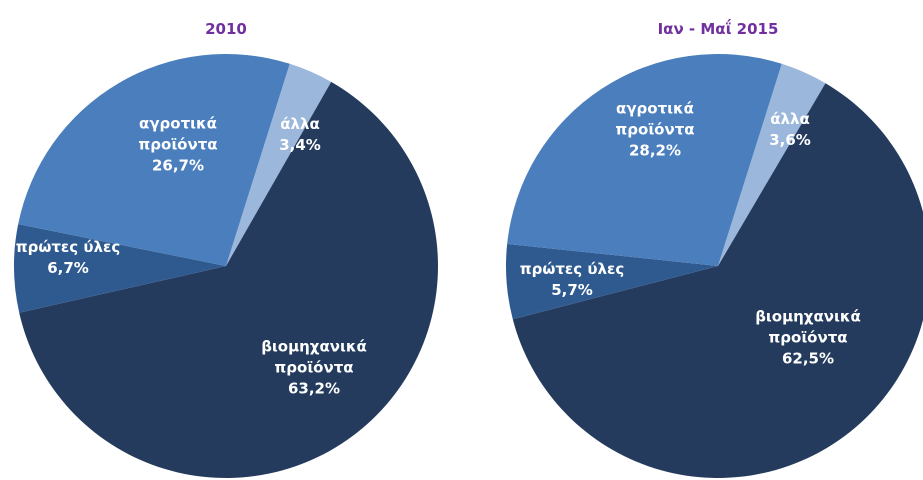 The height and width of the screenshot is (480, 923). I want to click on value-label: 6,7%, so click(68, 268).